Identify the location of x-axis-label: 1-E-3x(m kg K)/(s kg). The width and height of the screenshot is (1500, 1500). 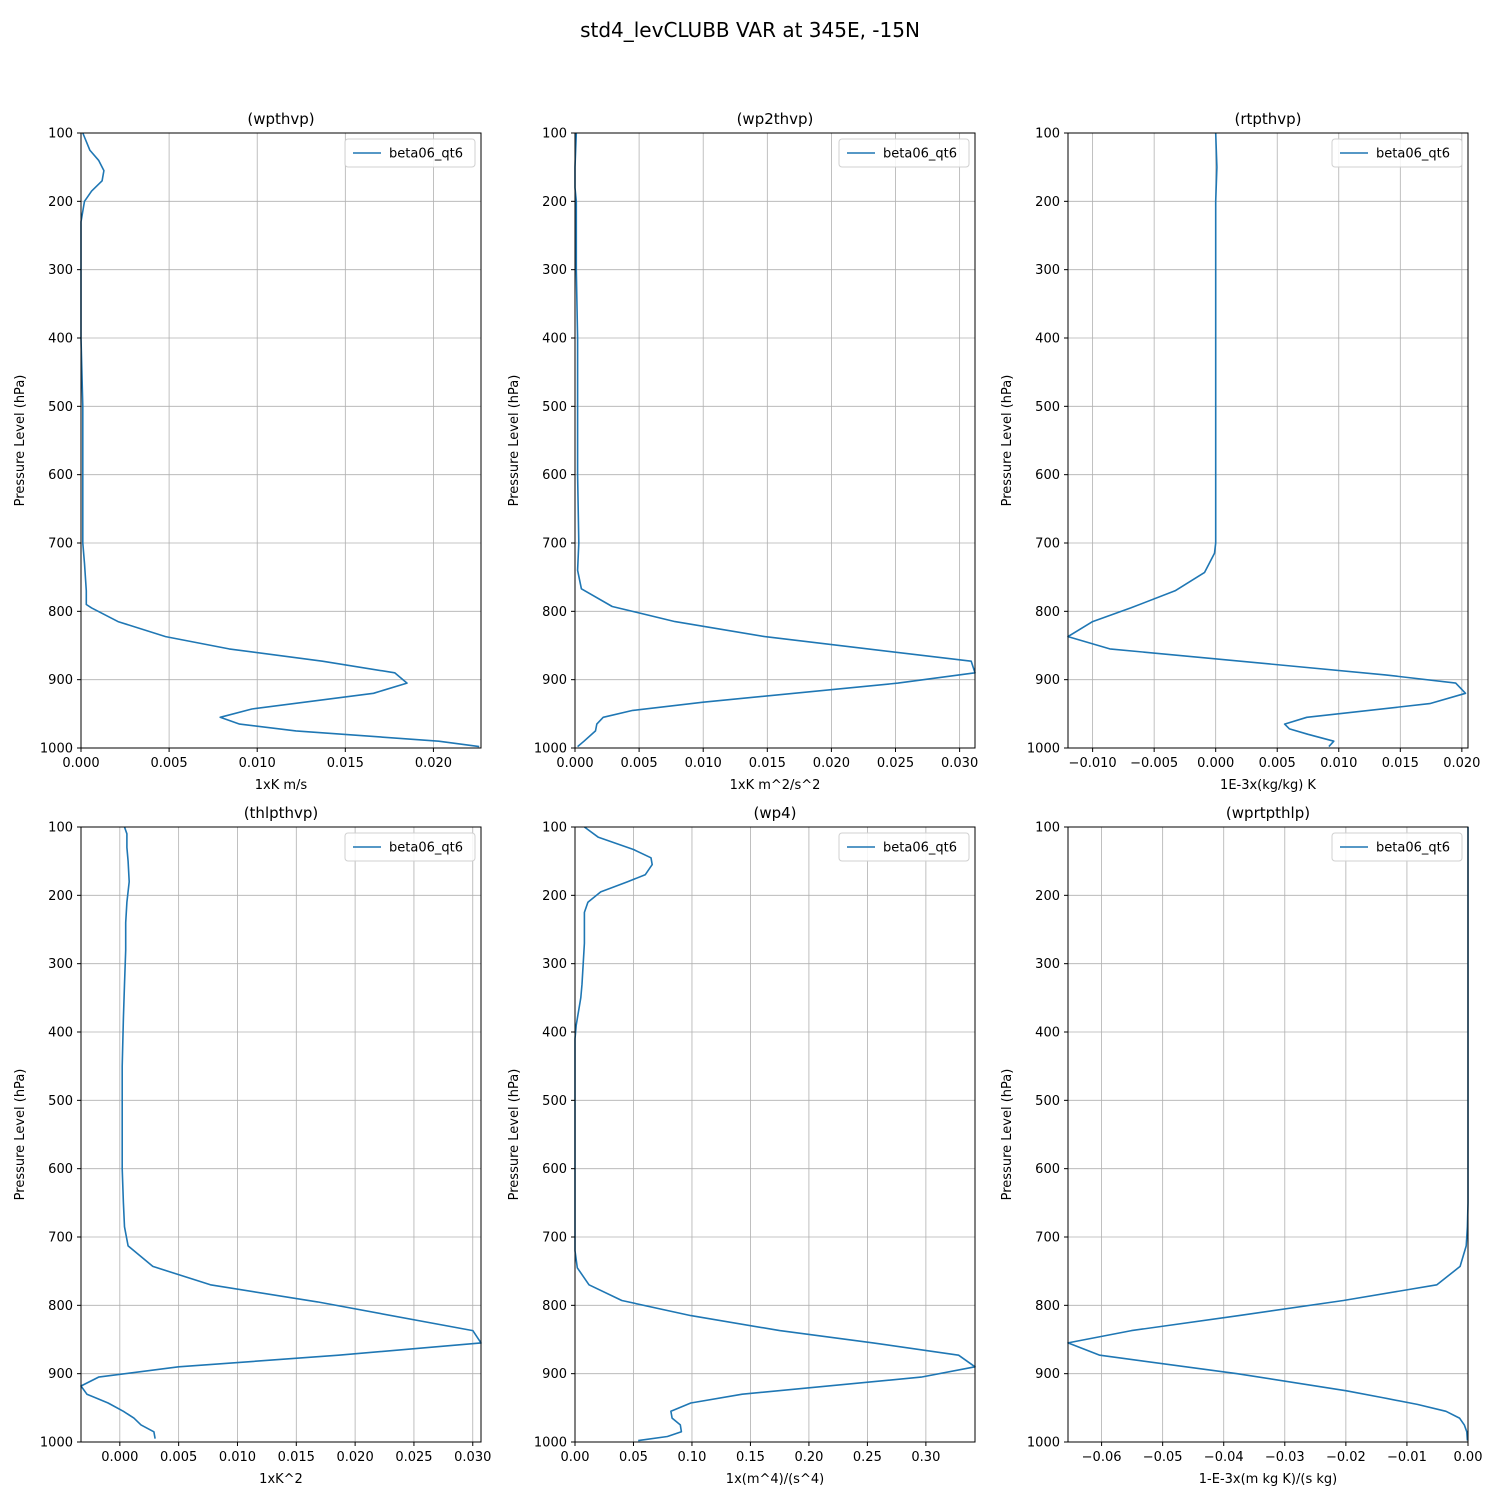
(1268, 1479).